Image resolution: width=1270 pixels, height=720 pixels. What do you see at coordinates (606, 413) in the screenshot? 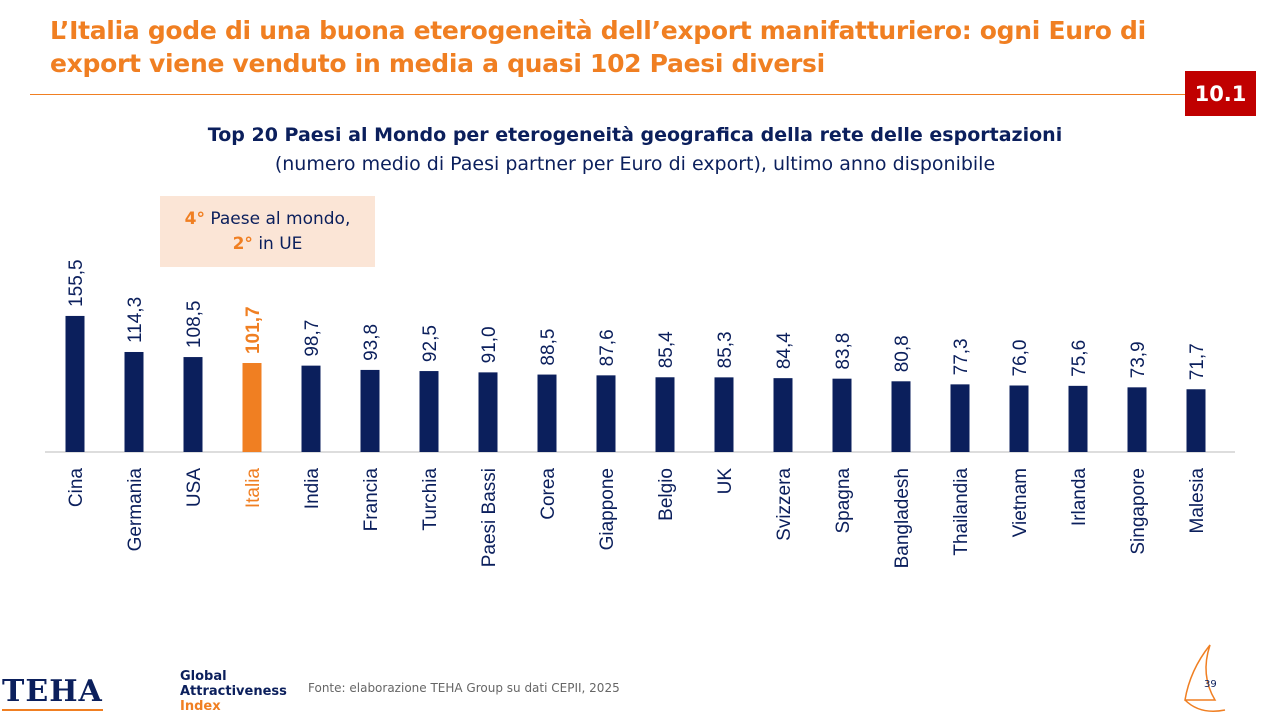
I see `bar-giappone` at bounding box center [606, 413].